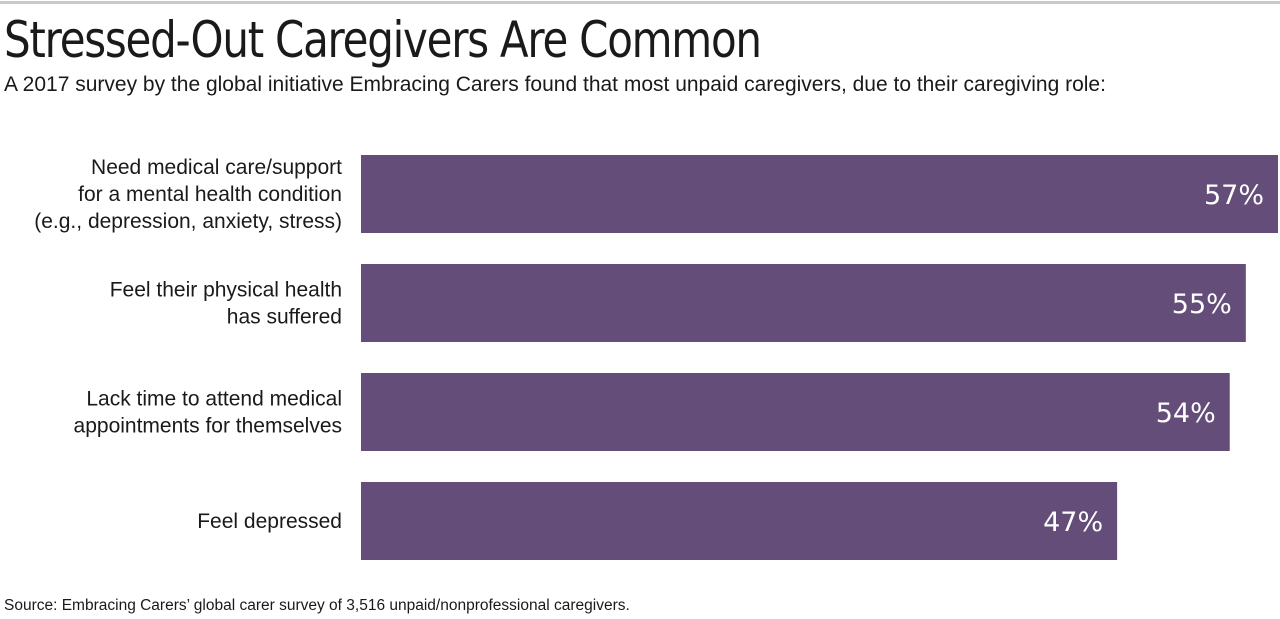 The height and width of the screenshot is (619, 1280). Describe the element at coordinates (1234, 195) in the screenshot. I see `bar-value-label-1: 57%` at that location.